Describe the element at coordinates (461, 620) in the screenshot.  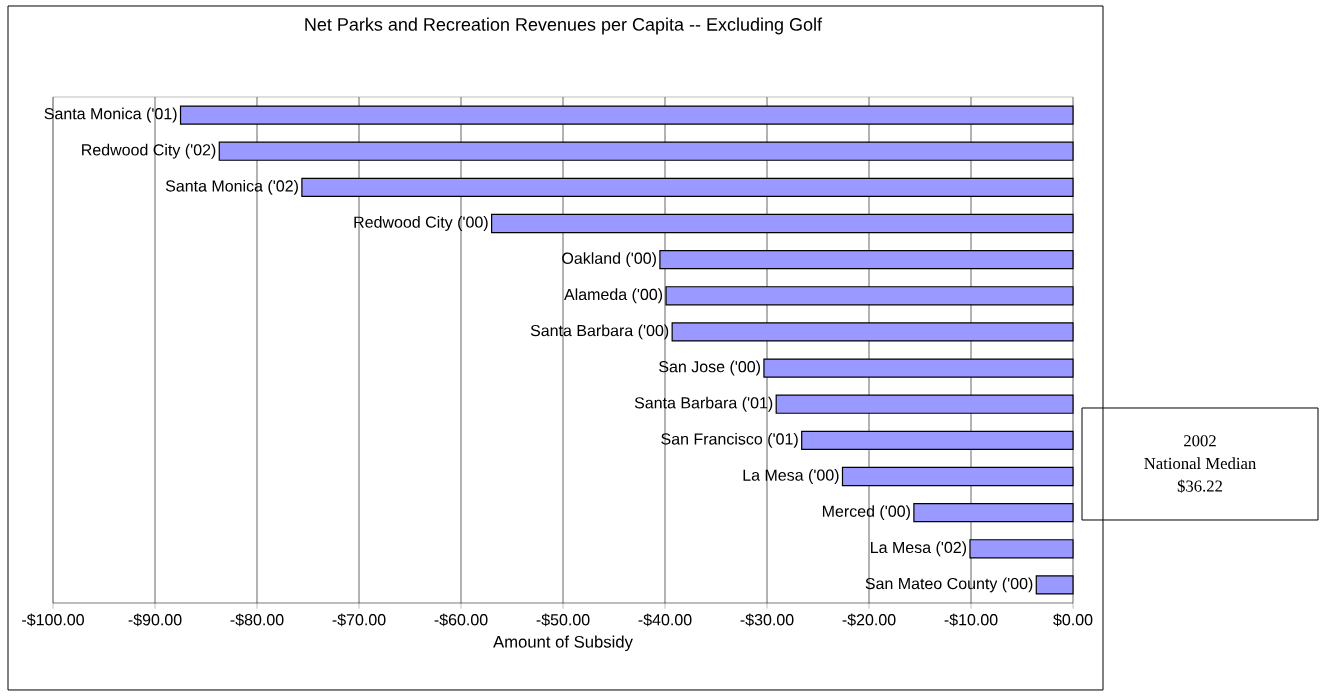
I see `x-tick-label: -$60.00` at that location.